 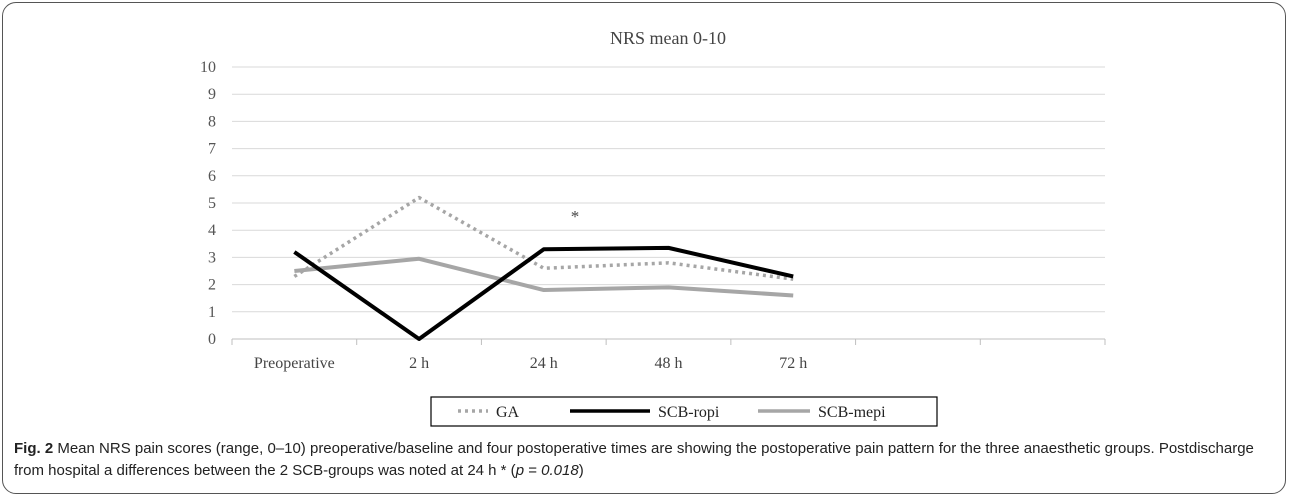 I want to click on x-tick-label: 24 h, so click(x=544, y=363).